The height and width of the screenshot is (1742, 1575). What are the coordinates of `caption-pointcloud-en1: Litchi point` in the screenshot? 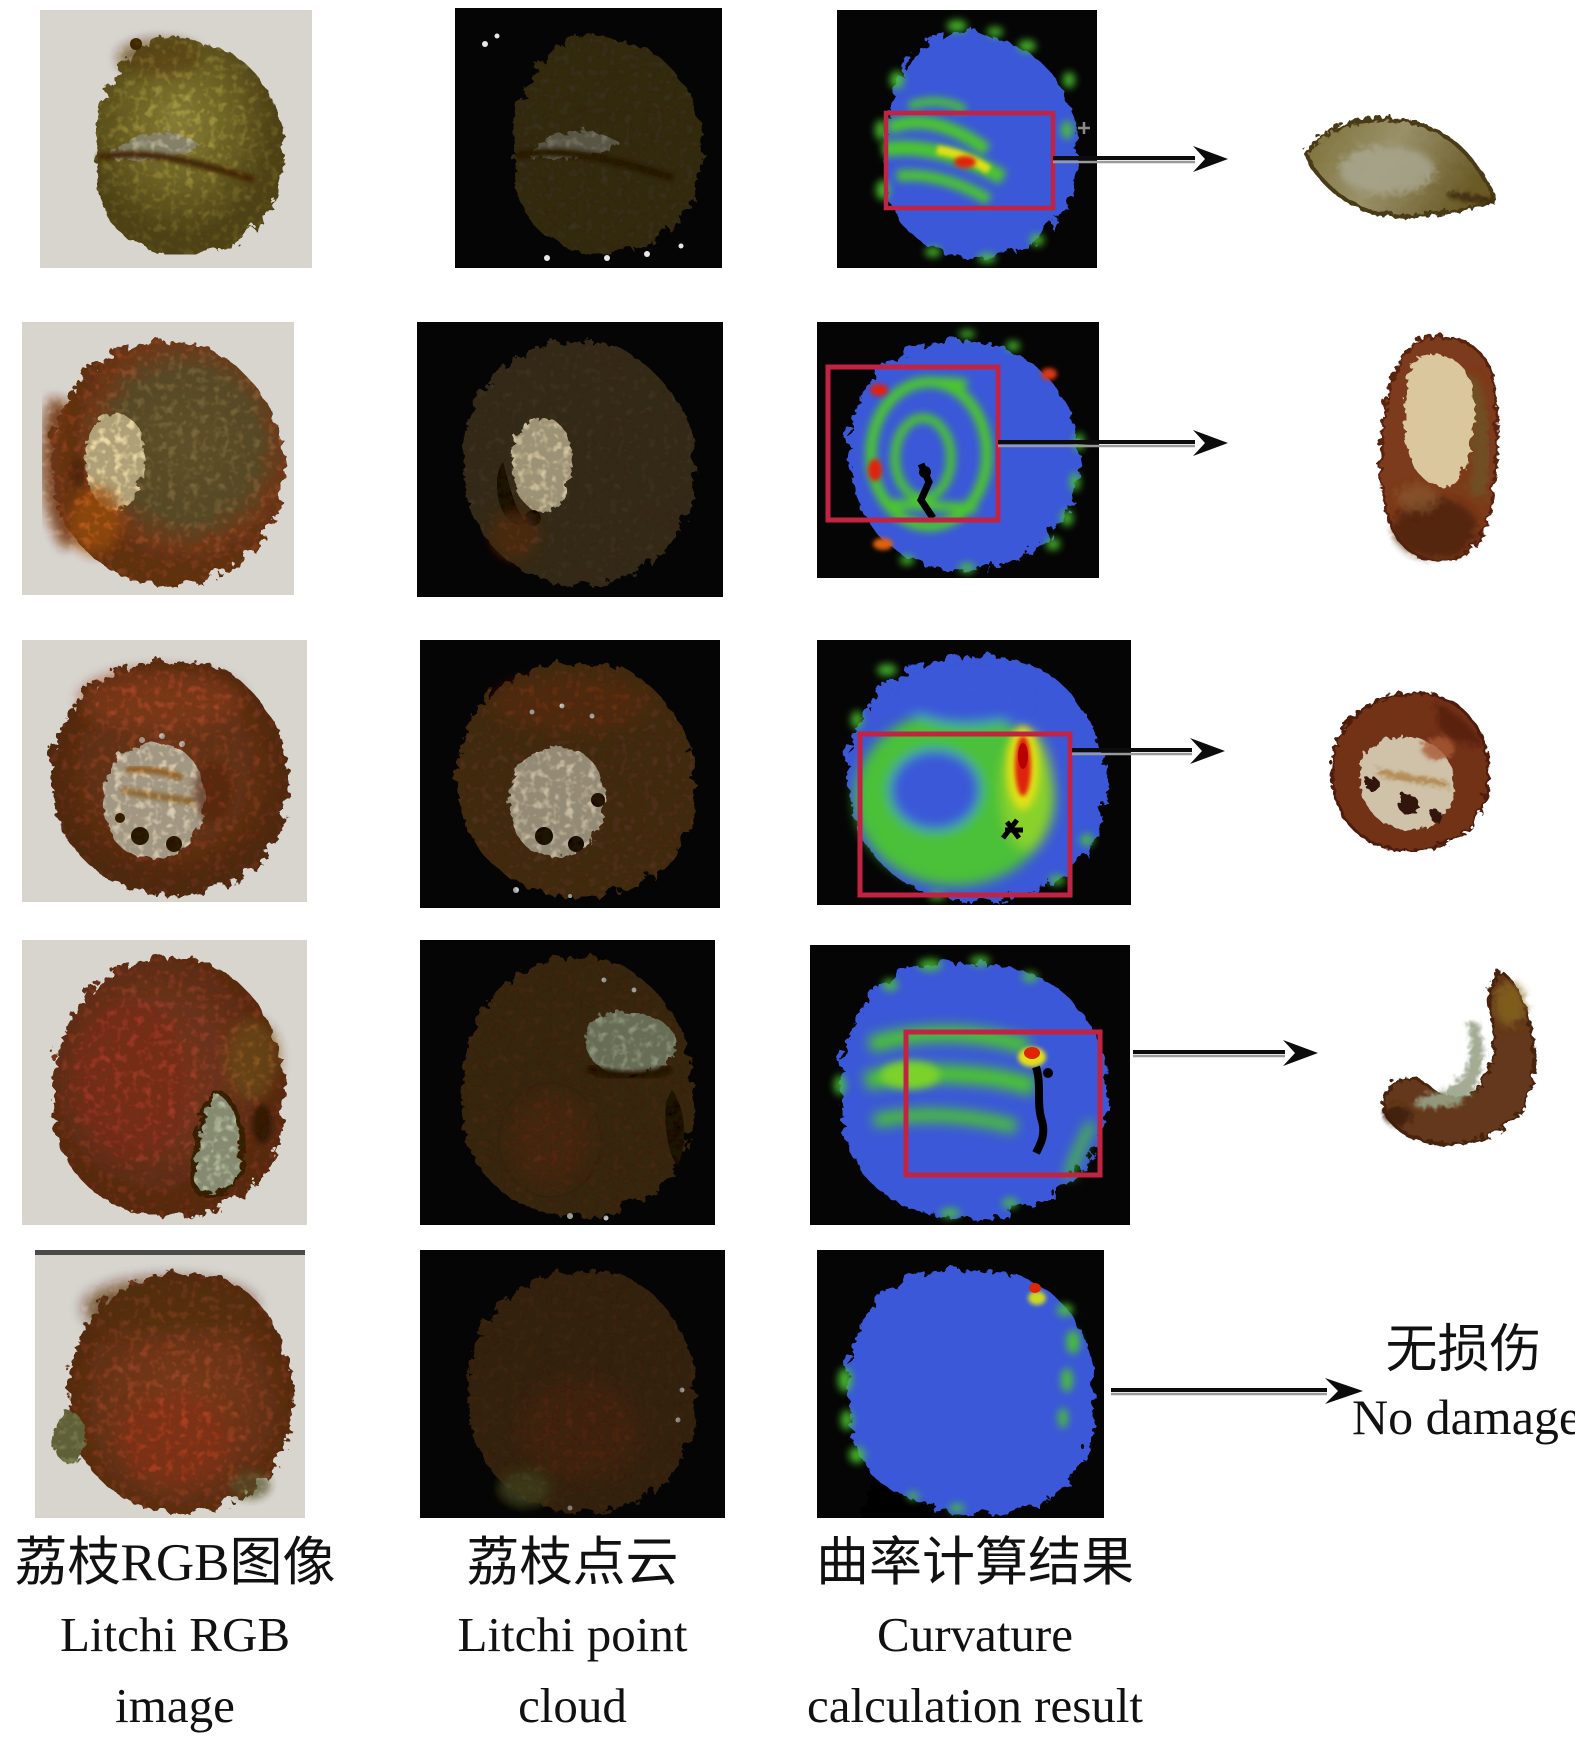 It's located at (572, 1634).